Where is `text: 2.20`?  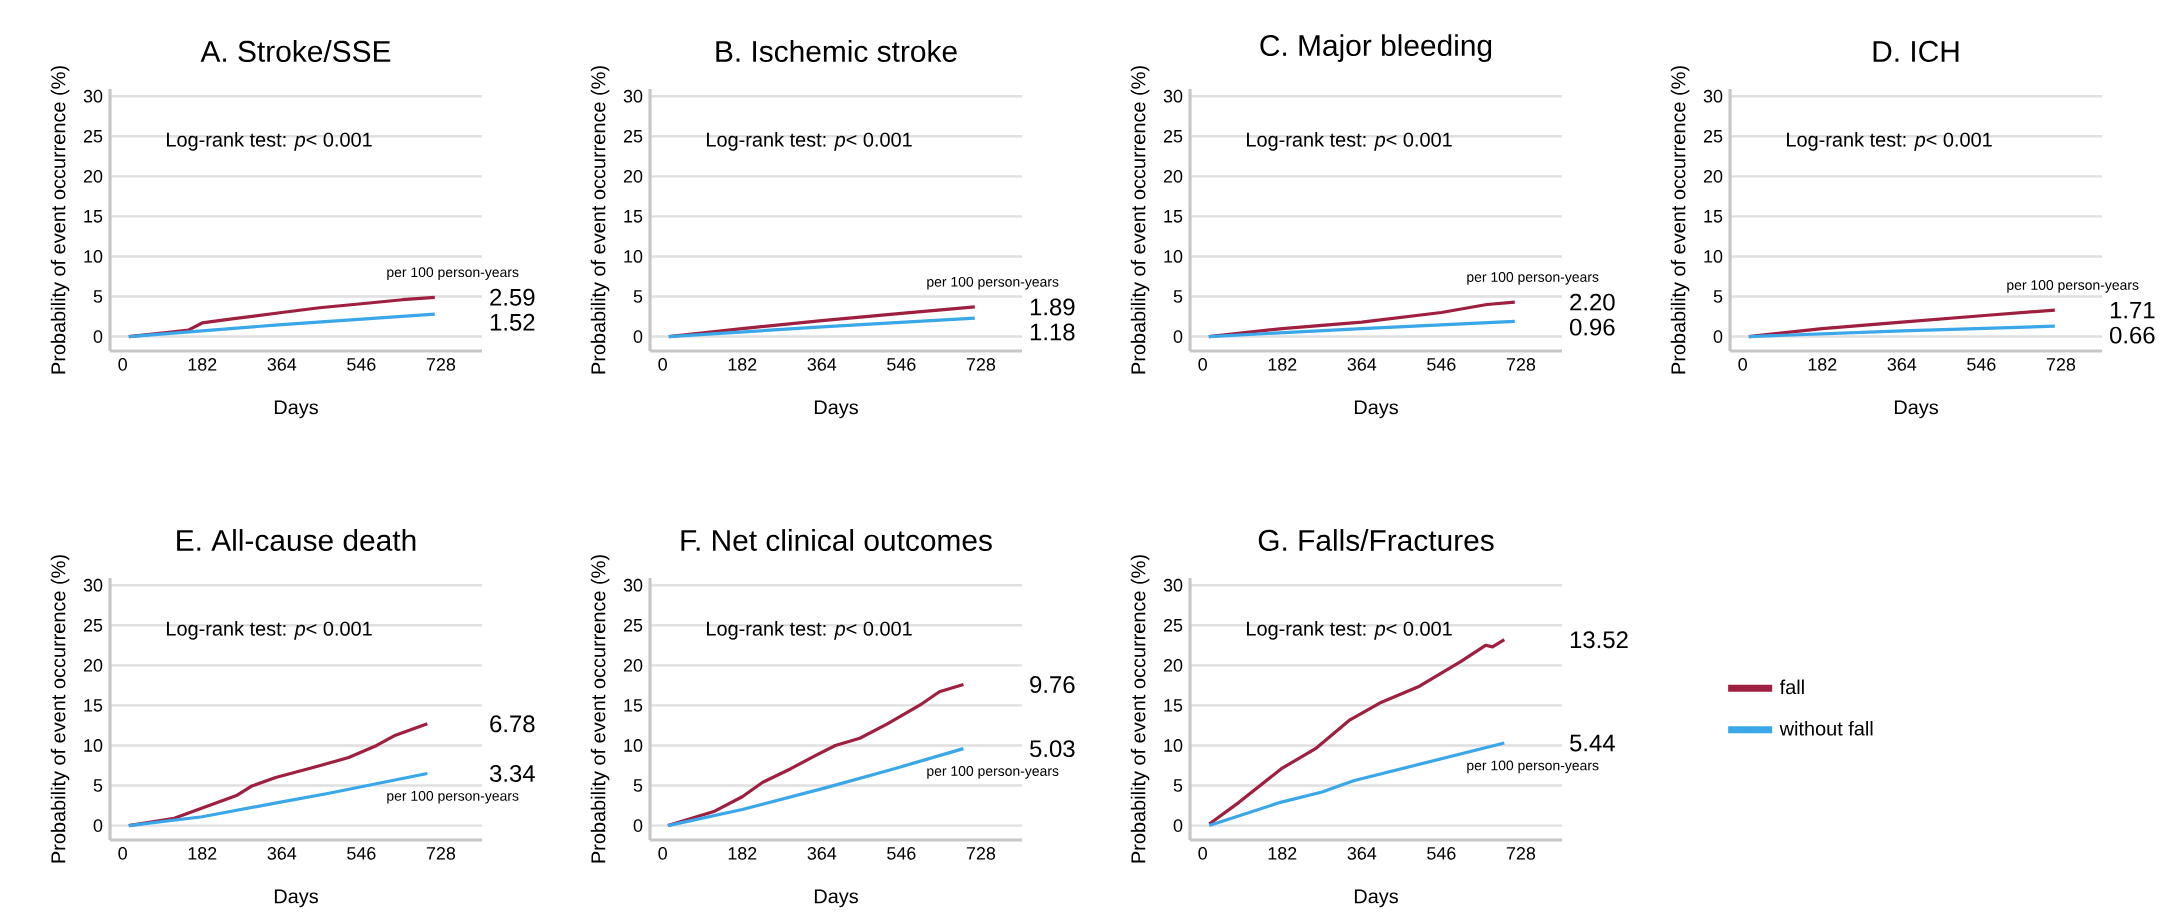
text: 2.20 is located at coordinates (1592, 302).